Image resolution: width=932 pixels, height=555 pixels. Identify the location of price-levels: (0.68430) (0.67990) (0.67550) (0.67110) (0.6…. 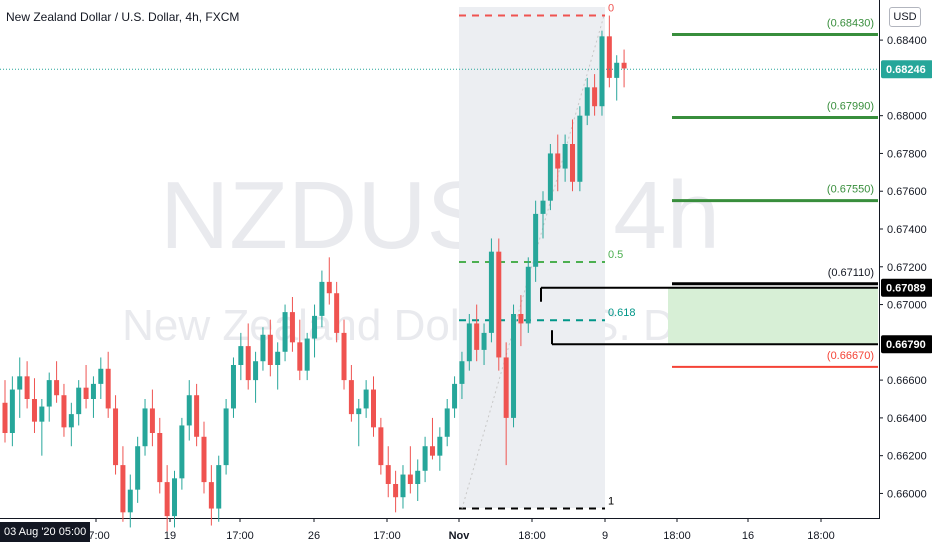
(775, 192).